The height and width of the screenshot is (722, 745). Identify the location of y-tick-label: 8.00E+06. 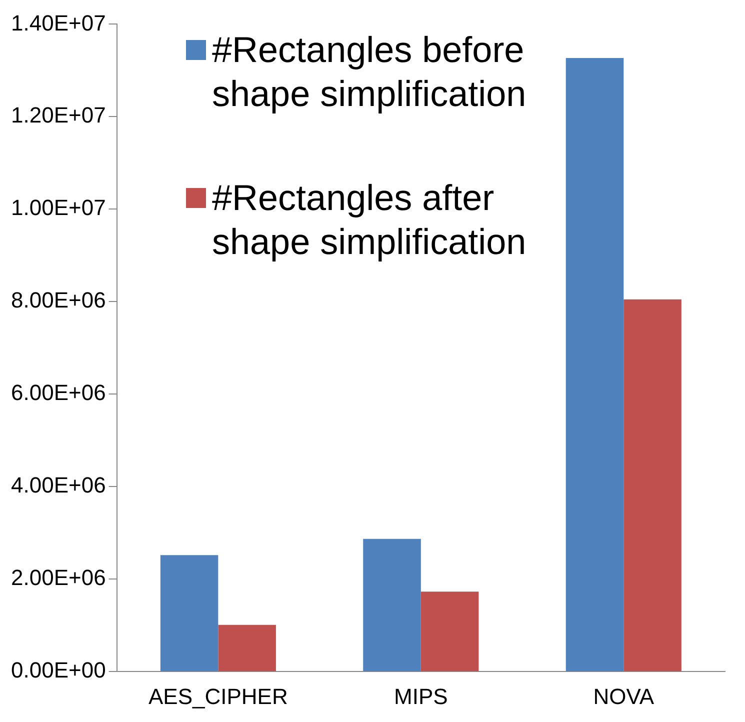
(58, 300).